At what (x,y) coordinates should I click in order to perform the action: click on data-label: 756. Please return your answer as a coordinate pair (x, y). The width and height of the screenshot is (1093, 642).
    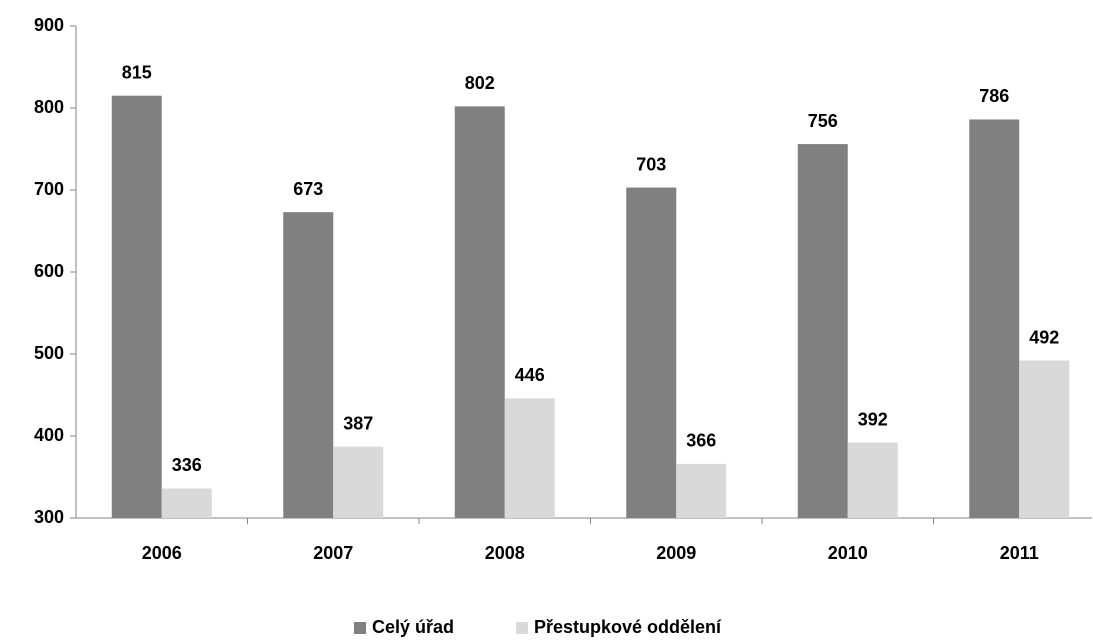
    Looking at the image, I should click on (823, 121).